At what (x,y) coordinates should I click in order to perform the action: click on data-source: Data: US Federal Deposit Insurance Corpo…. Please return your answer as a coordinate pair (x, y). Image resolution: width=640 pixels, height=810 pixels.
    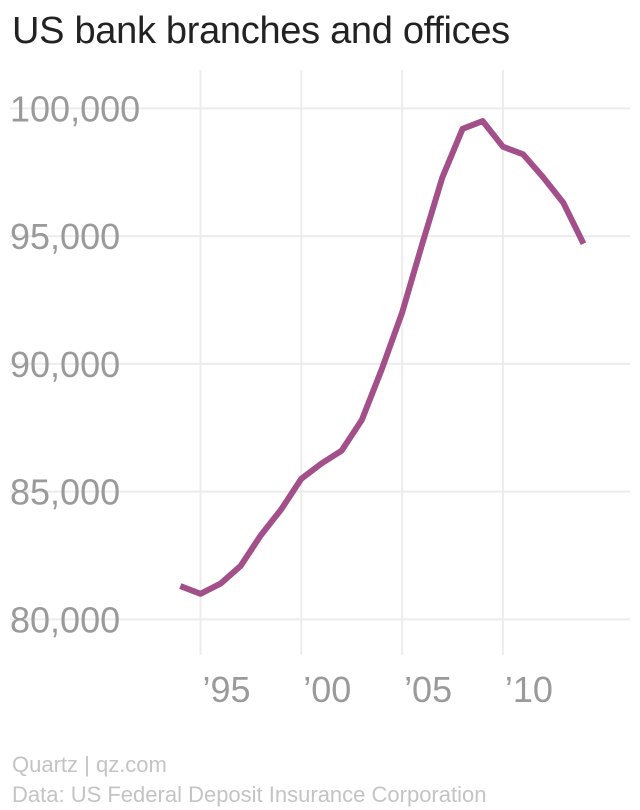
    Looking at the image, I should click on (249, 794).